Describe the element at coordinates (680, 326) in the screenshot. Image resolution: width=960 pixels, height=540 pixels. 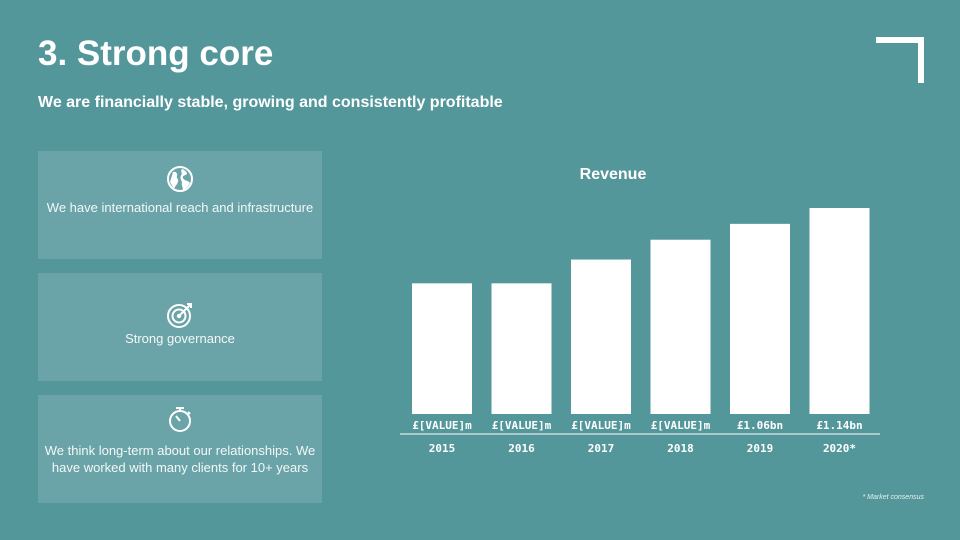
I see `bar-2018` at that location.